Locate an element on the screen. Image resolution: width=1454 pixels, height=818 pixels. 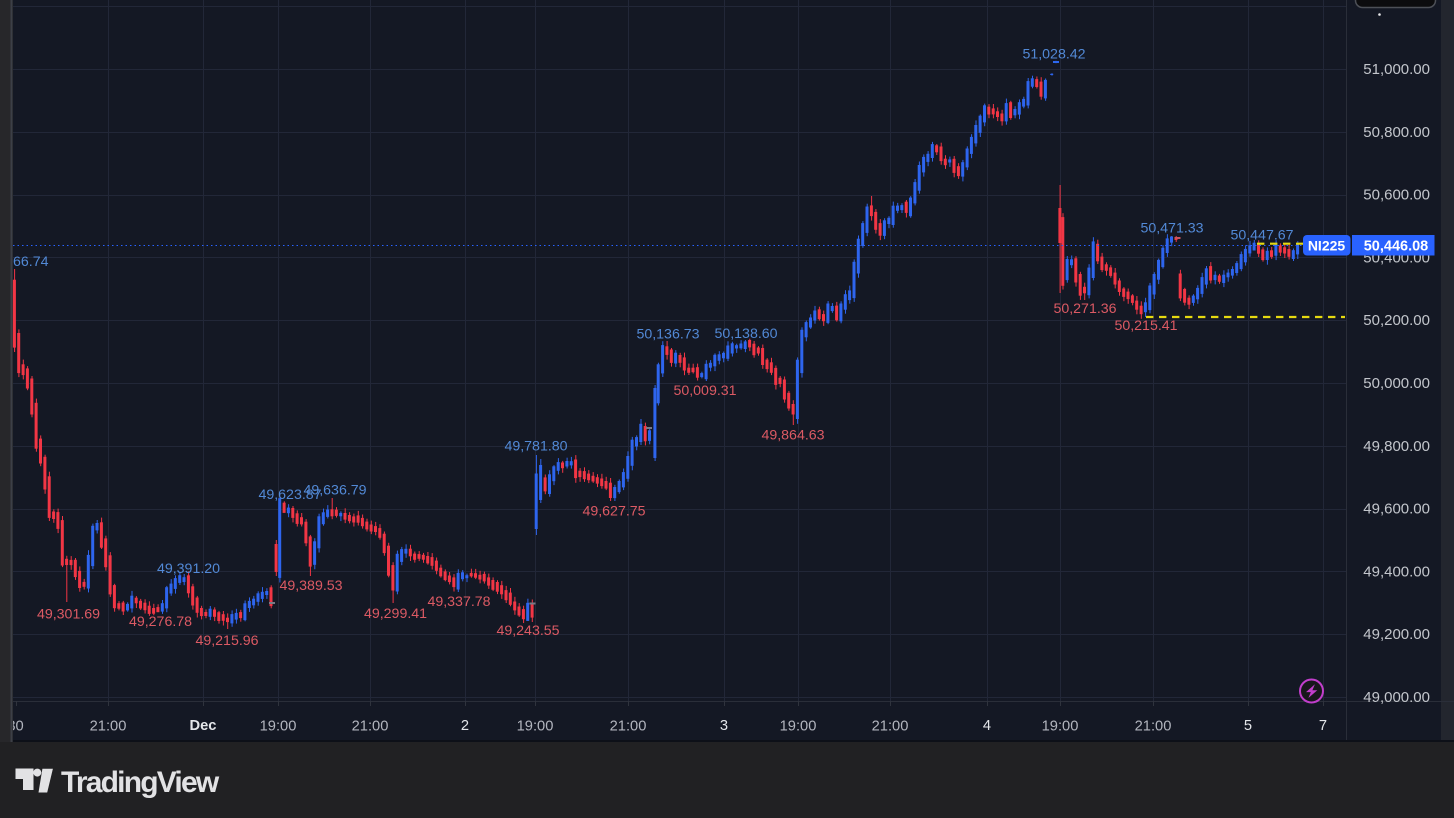
svg-text: 49,243.55 is located at coordinates (527, 631).